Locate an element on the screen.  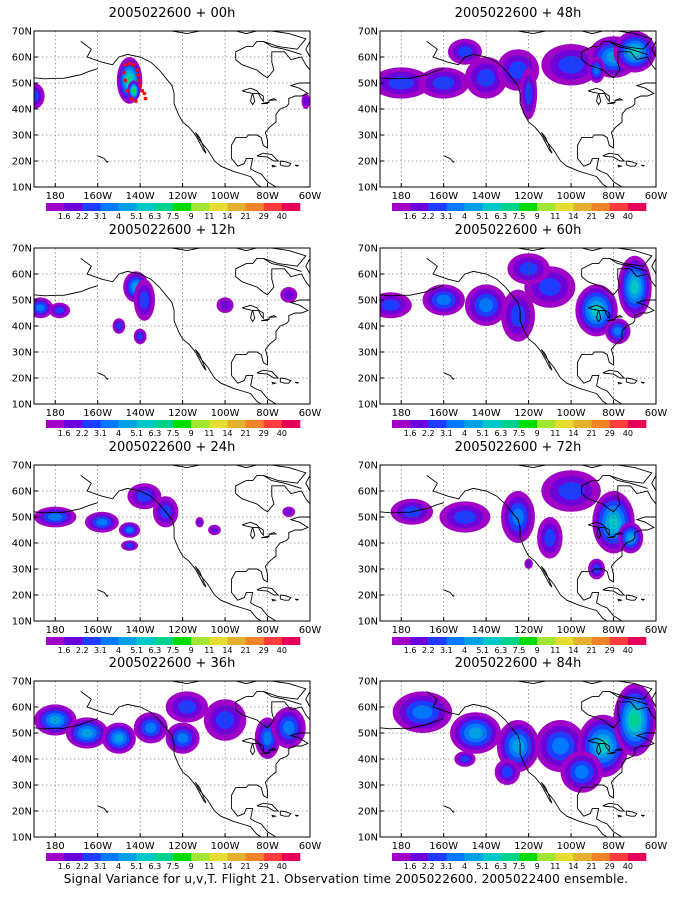
lon-tick-label: 160W is located at coordinates (97, 196).